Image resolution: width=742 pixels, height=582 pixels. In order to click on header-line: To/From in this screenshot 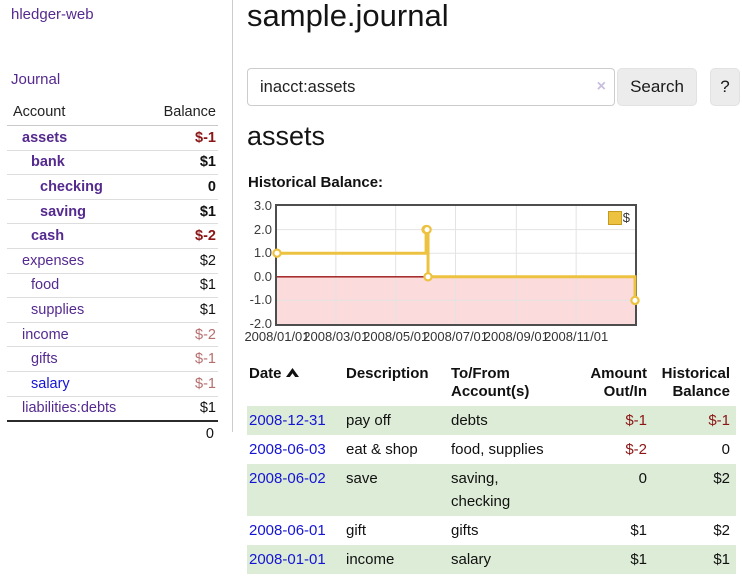, I will do `click(480, 373)`.